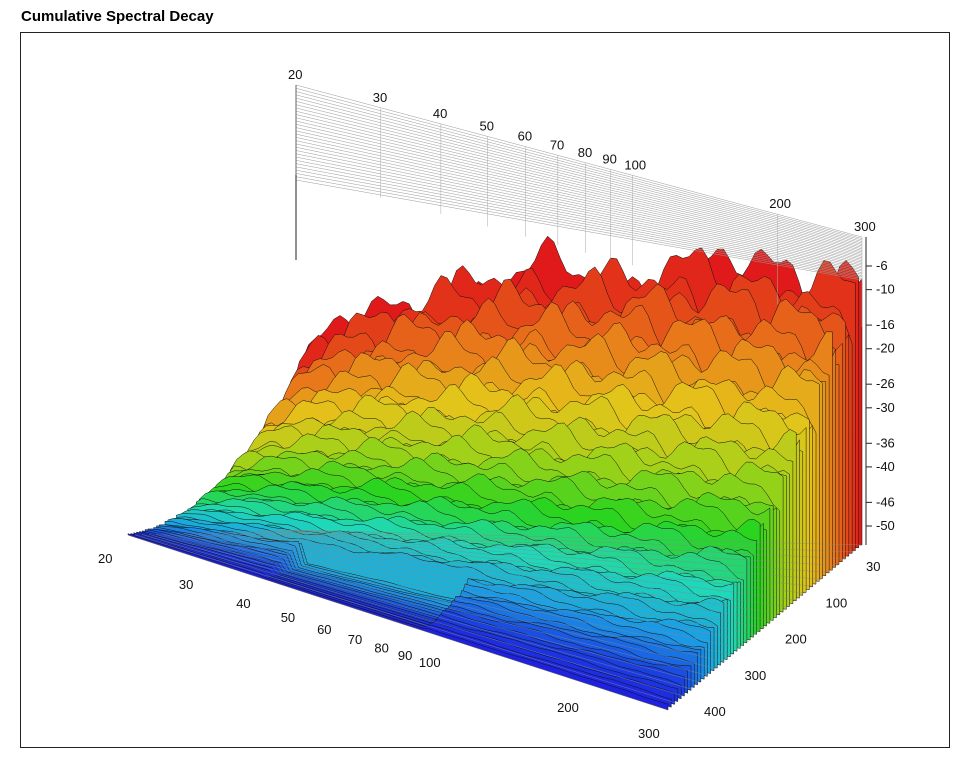 The height and width of the screenshot is (769, 966). Describe the element at coordinates (557, 144) in the screenshot. I see `x-tick-label-back: 70` at that location.